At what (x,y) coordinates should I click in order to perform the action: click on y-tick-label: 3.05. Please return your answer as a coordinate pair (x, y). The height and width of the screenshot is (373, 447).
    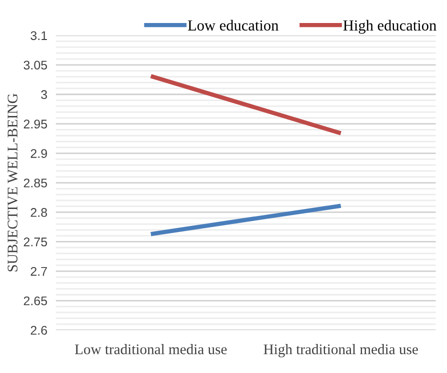
    Looking at the image, I should click on (36, 65).